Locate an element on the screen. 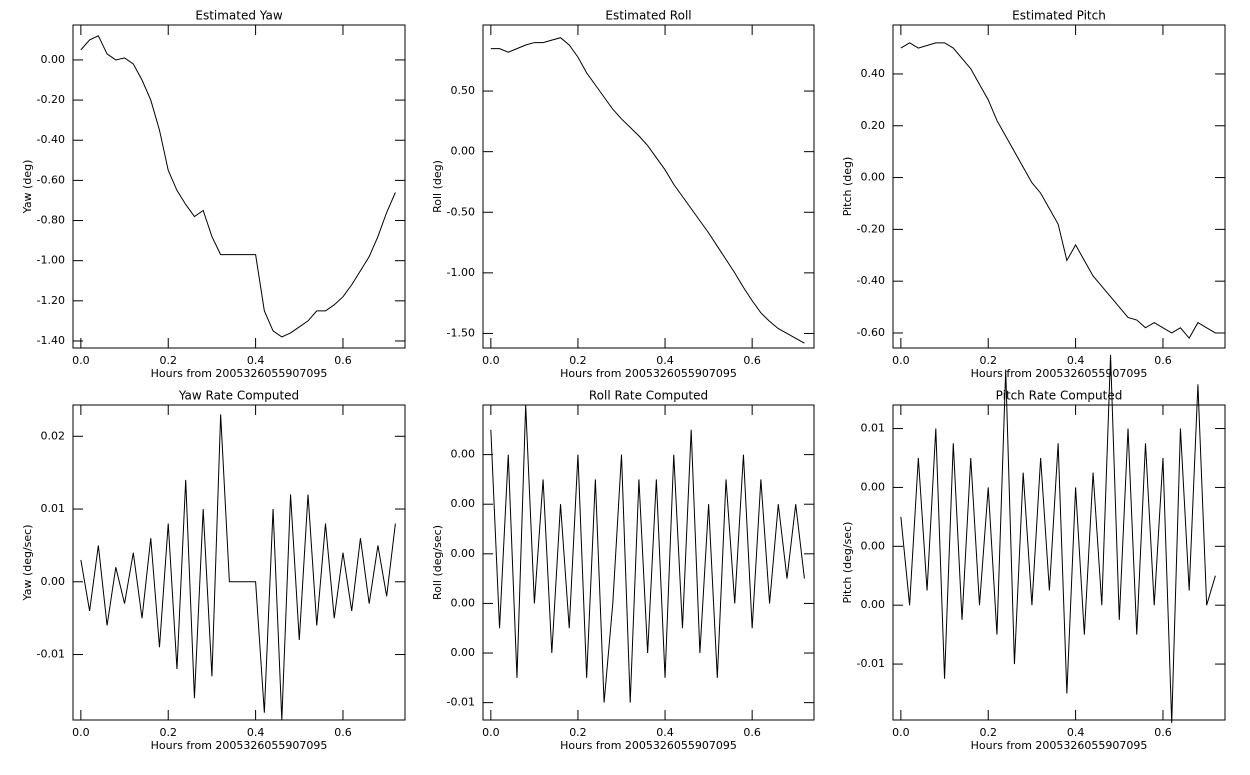 This screenshot has height=775, width=1250. y-tick-label: -1.20 is located at coordinates (51, 300).